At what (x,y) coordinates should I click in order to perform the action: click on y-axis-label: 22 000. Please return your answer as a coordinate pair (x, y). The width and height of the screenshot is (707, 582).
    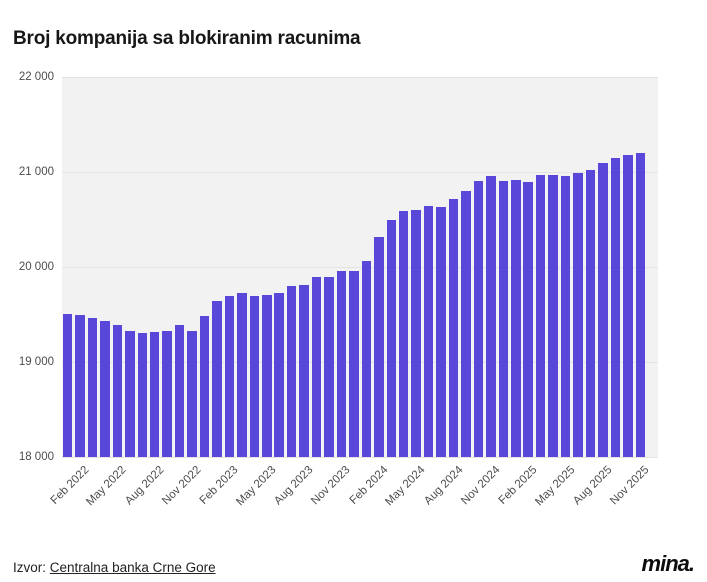
    Looking at the image, I should click on (36, 77).